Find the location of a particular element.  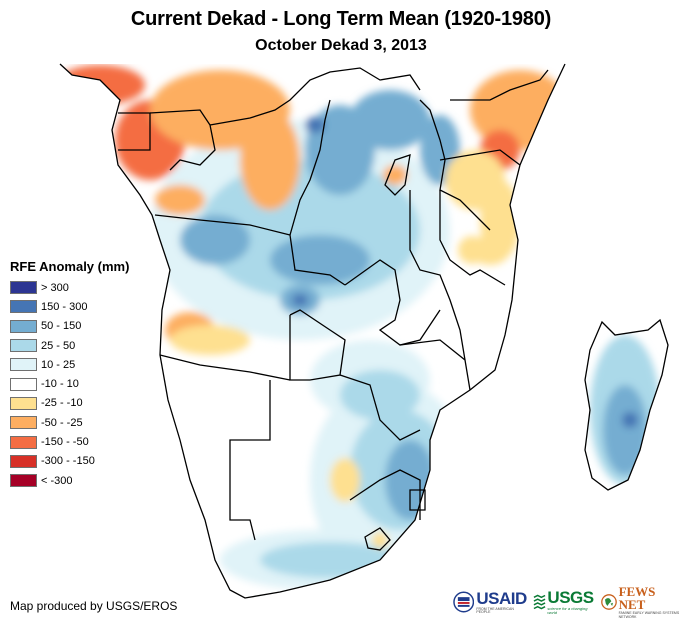

legend-label: > 300 is located at coordinates (55, 287).